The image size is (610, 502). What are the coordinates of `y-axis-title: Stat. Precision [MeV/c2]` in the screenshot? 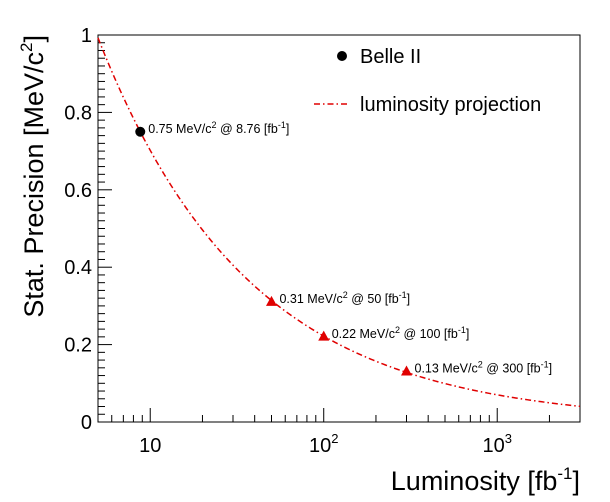 It's located at (33, 176).